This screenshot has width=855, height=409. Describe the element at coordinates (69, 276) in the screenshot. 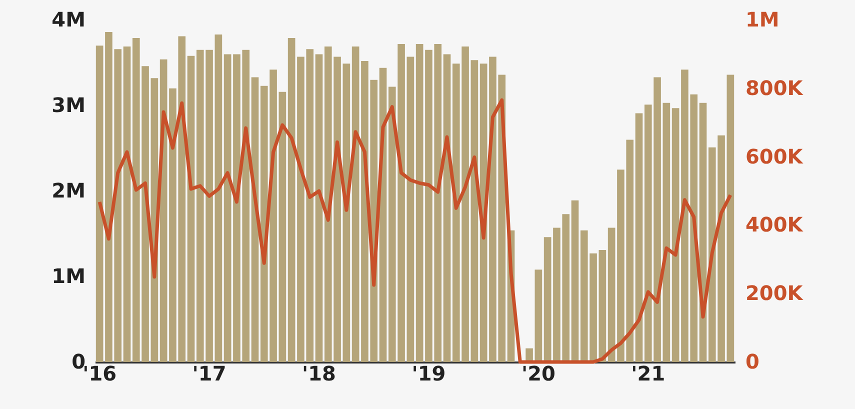

I see `y-tick-label: 1M` at that location.